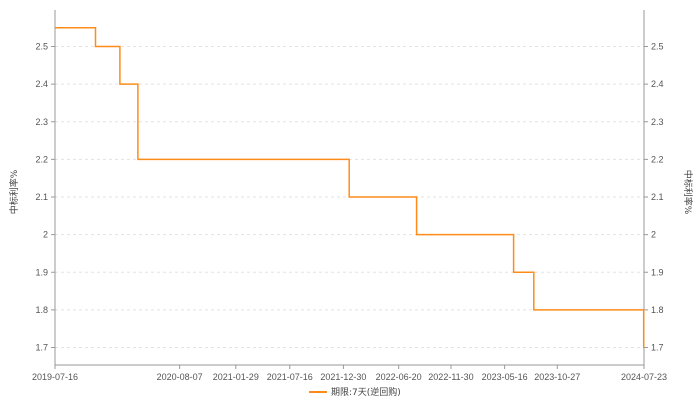 This screenshot has width=700, height=408. What do you see at coordinates (657, 122) in the screenshot?
I see `y-tick-label-right: 2.3` at bounding box center [657, 122].